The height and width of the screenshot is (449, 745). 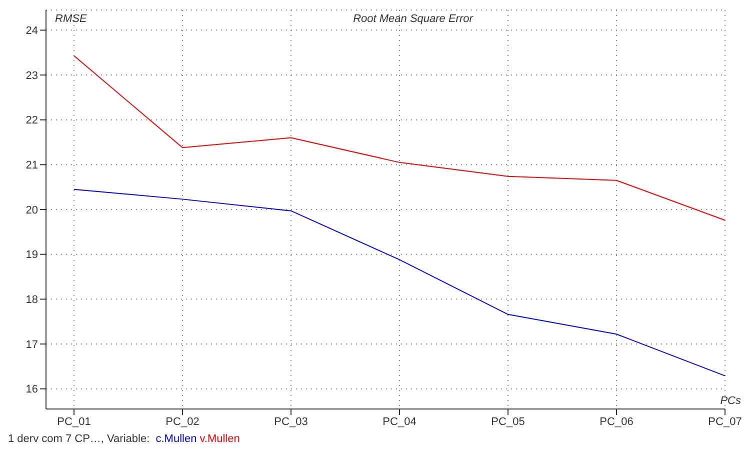 What do you see at coordinates (176, 439) in the screenshot?
I see `text: c.Mullen` at bounding box center [176, 439].